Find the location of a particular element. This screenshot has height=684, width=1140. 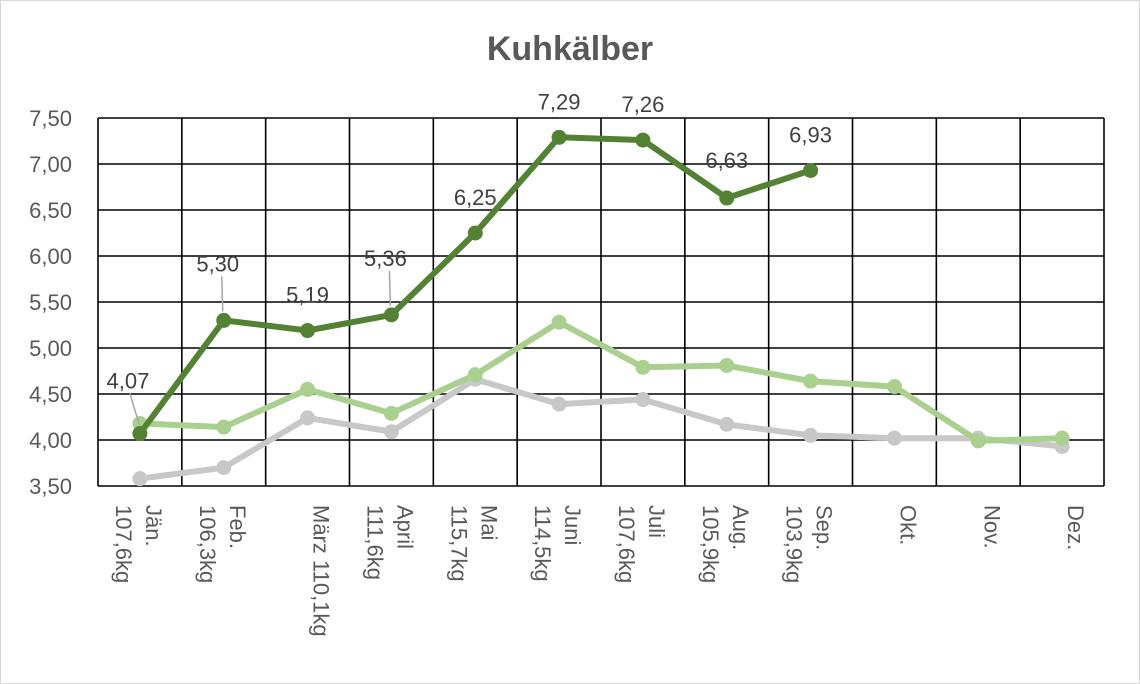

y-tick-label: 7,00 is located at coordinates (50, 164).